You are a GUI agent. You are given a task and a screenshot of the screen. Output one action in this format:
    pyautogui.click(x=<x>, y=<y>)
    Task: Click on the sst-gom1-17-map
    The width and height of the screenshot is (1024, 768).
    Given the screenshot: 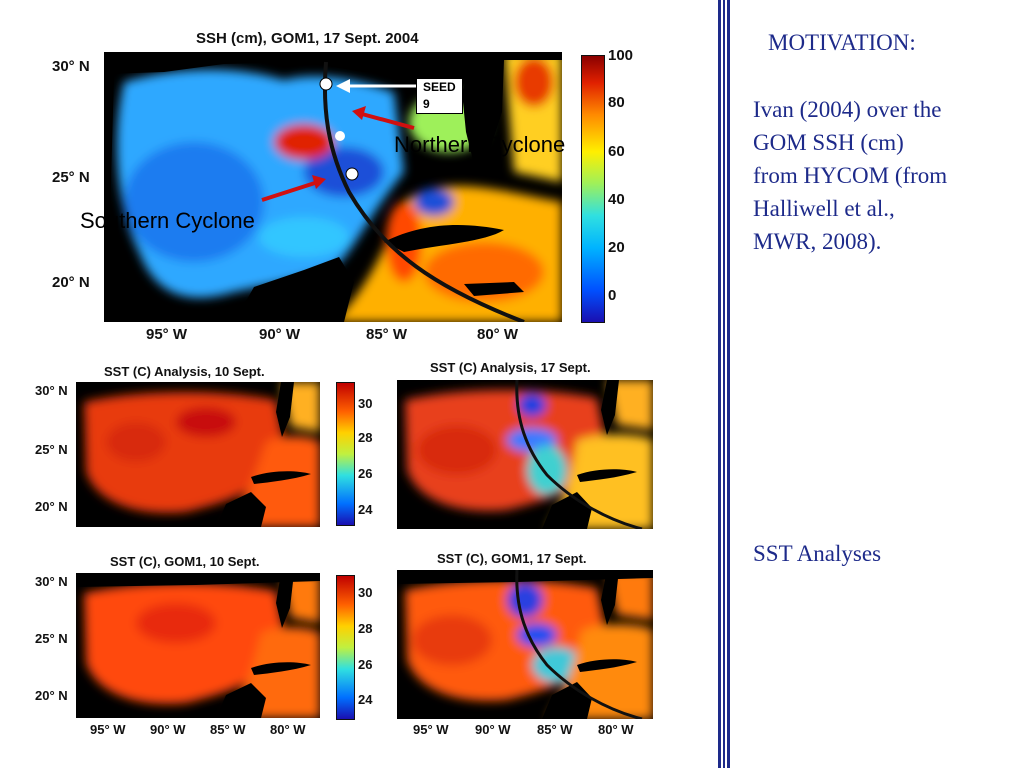 What is the action you would take?
    pyautogui.click(x=525, y=644)
    